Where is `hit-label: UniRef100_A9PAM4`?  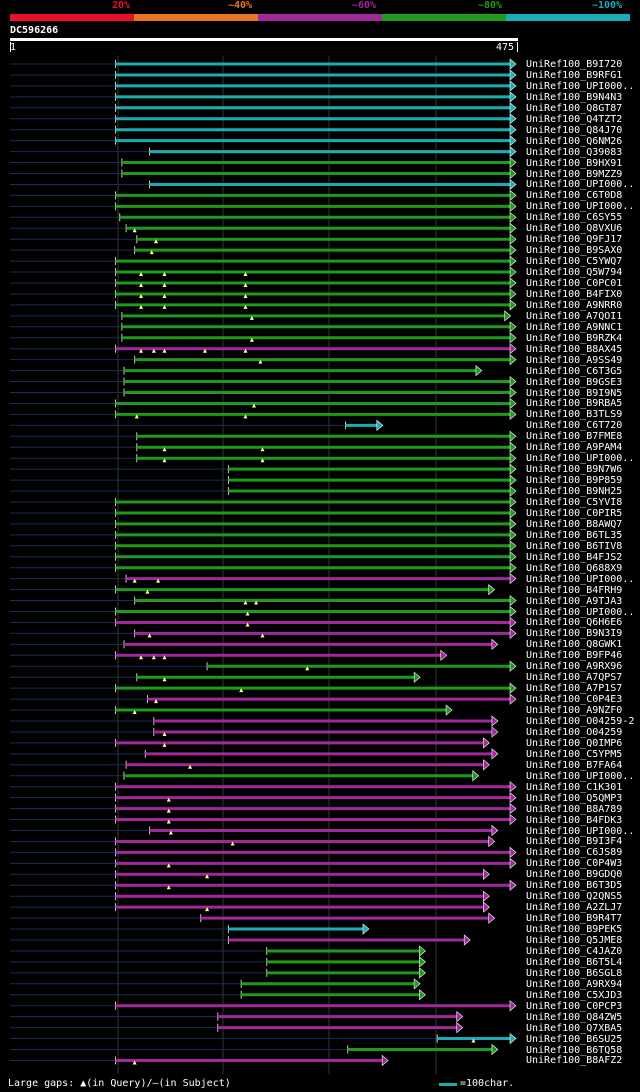
hit-label: UniRef100_A9PAM4 is located at coordinates (574, 448).